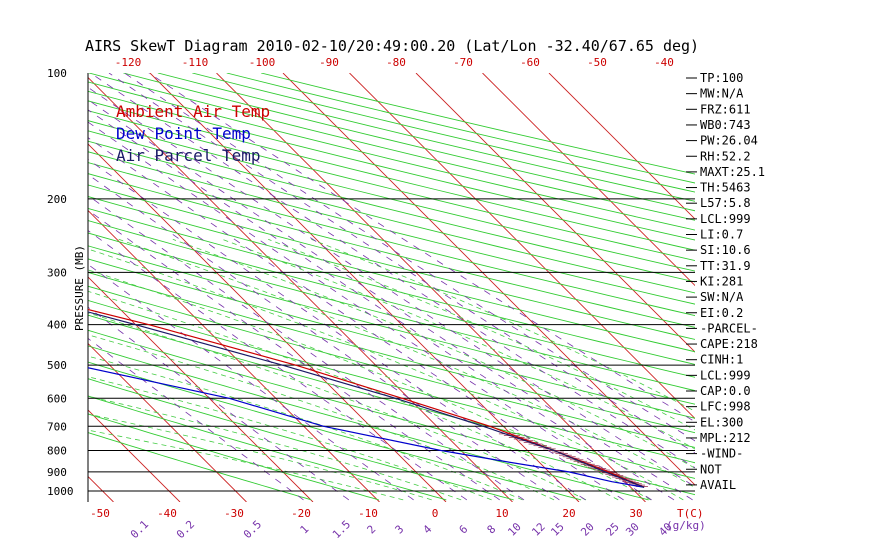 The width and height of the screenshot is (870, 560). Describe the element at coordinates (234, 513) in the screenshot. I see `bottom-temp-tick-label: -30` at that location.